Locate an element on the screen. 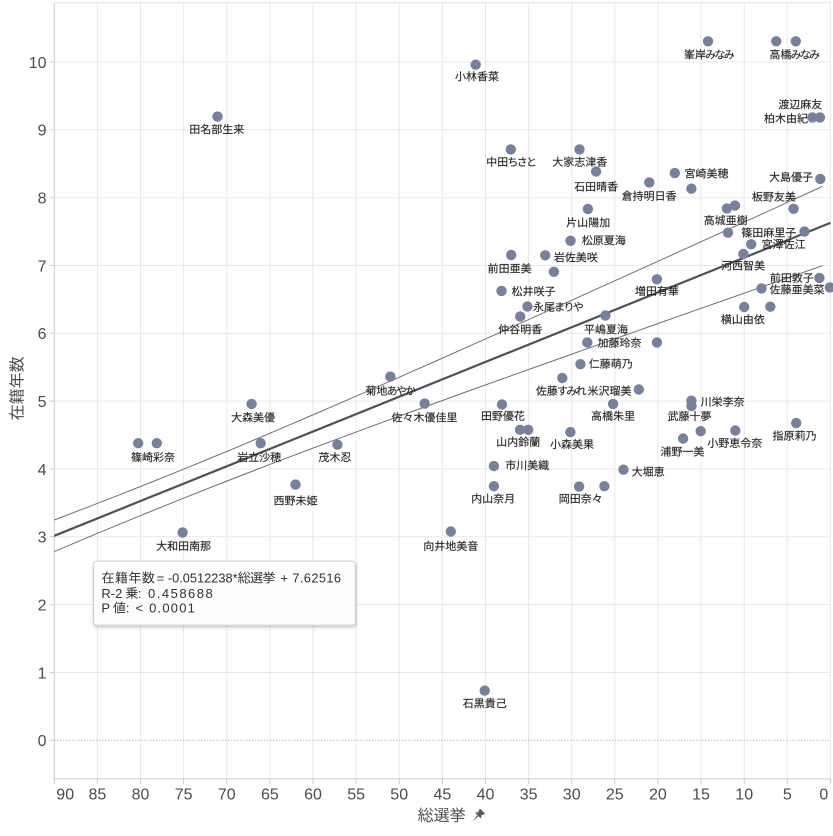 Image resolution: width=833 pixels, height=836 pixels. svg-text: 90 is located at coordinates (65, 795).